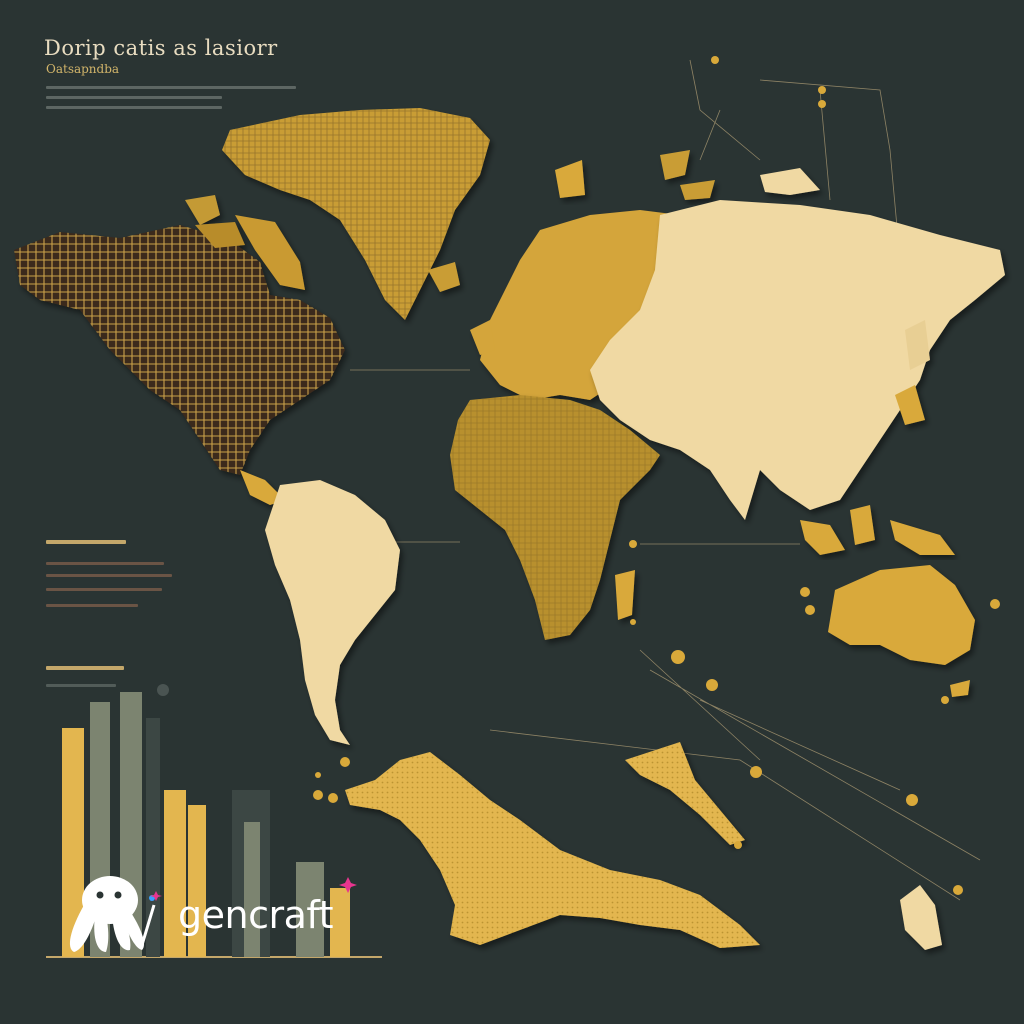  I want to click on side-section-heading, so click(86, 542).